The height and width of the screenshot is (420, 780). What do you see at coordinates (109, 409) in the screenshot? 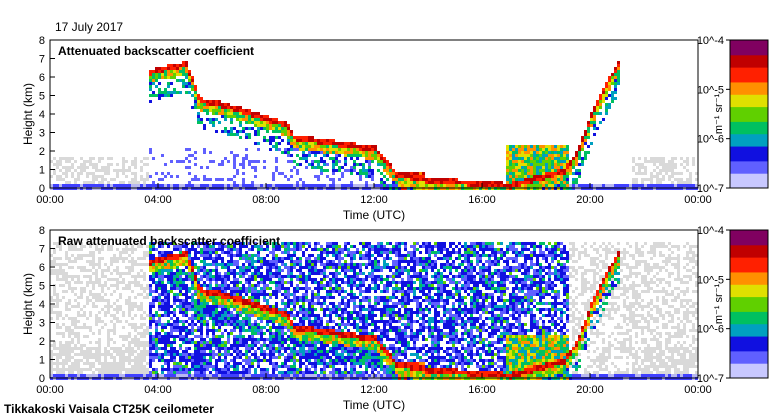
I see `footer-label: Tikkakoski Vaisala CT25K ceilometer` at bounding box center [109, 409].